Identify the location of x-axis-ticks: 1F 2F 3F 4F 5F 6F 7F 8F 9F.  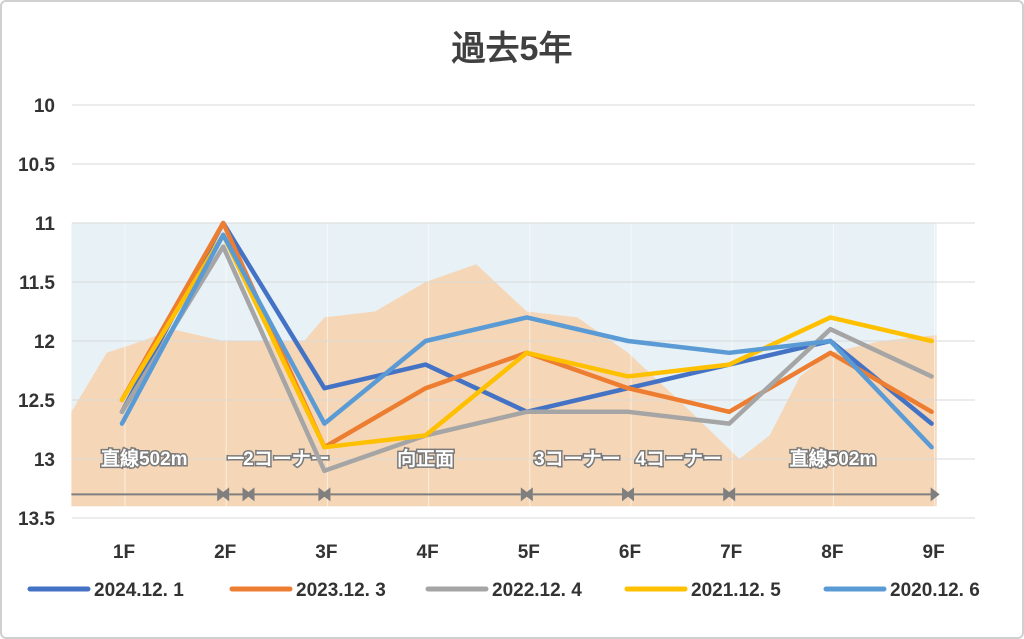
(529, 552).